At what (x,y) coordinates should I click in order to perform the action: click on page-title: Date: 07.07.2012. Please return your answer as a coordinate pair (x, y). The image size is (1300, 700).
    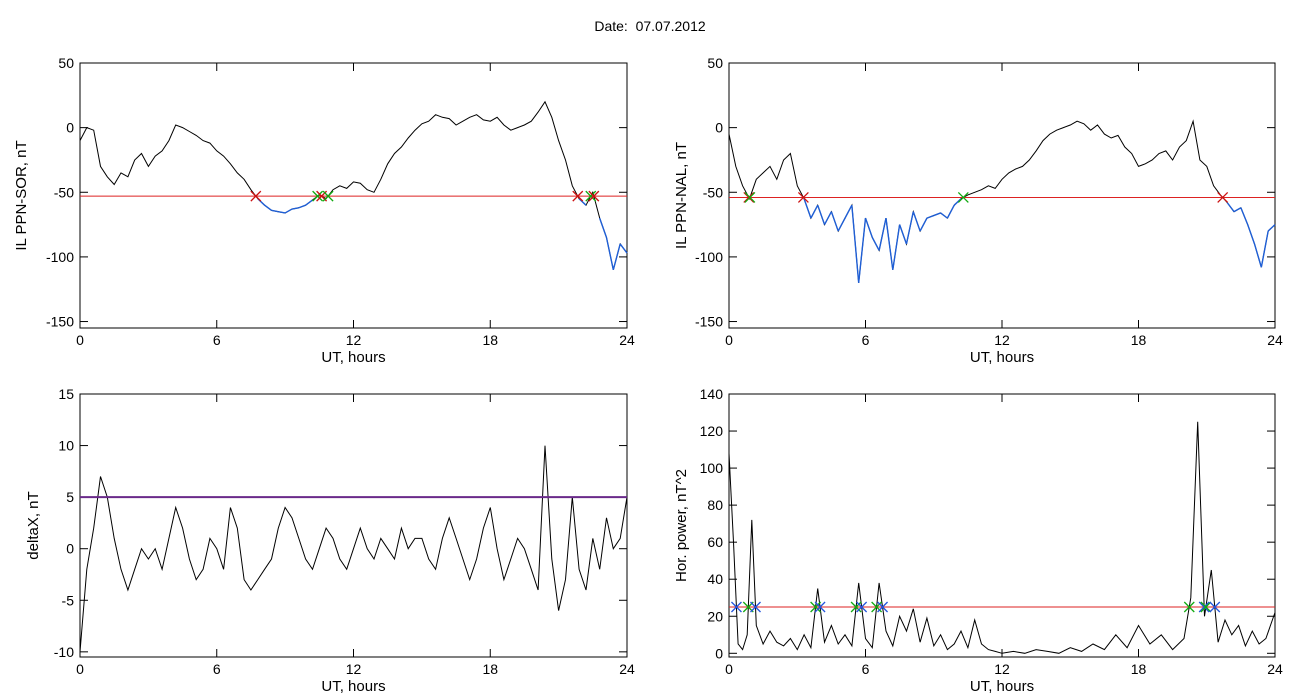
    Looking at the image, I should click on (650, 26).